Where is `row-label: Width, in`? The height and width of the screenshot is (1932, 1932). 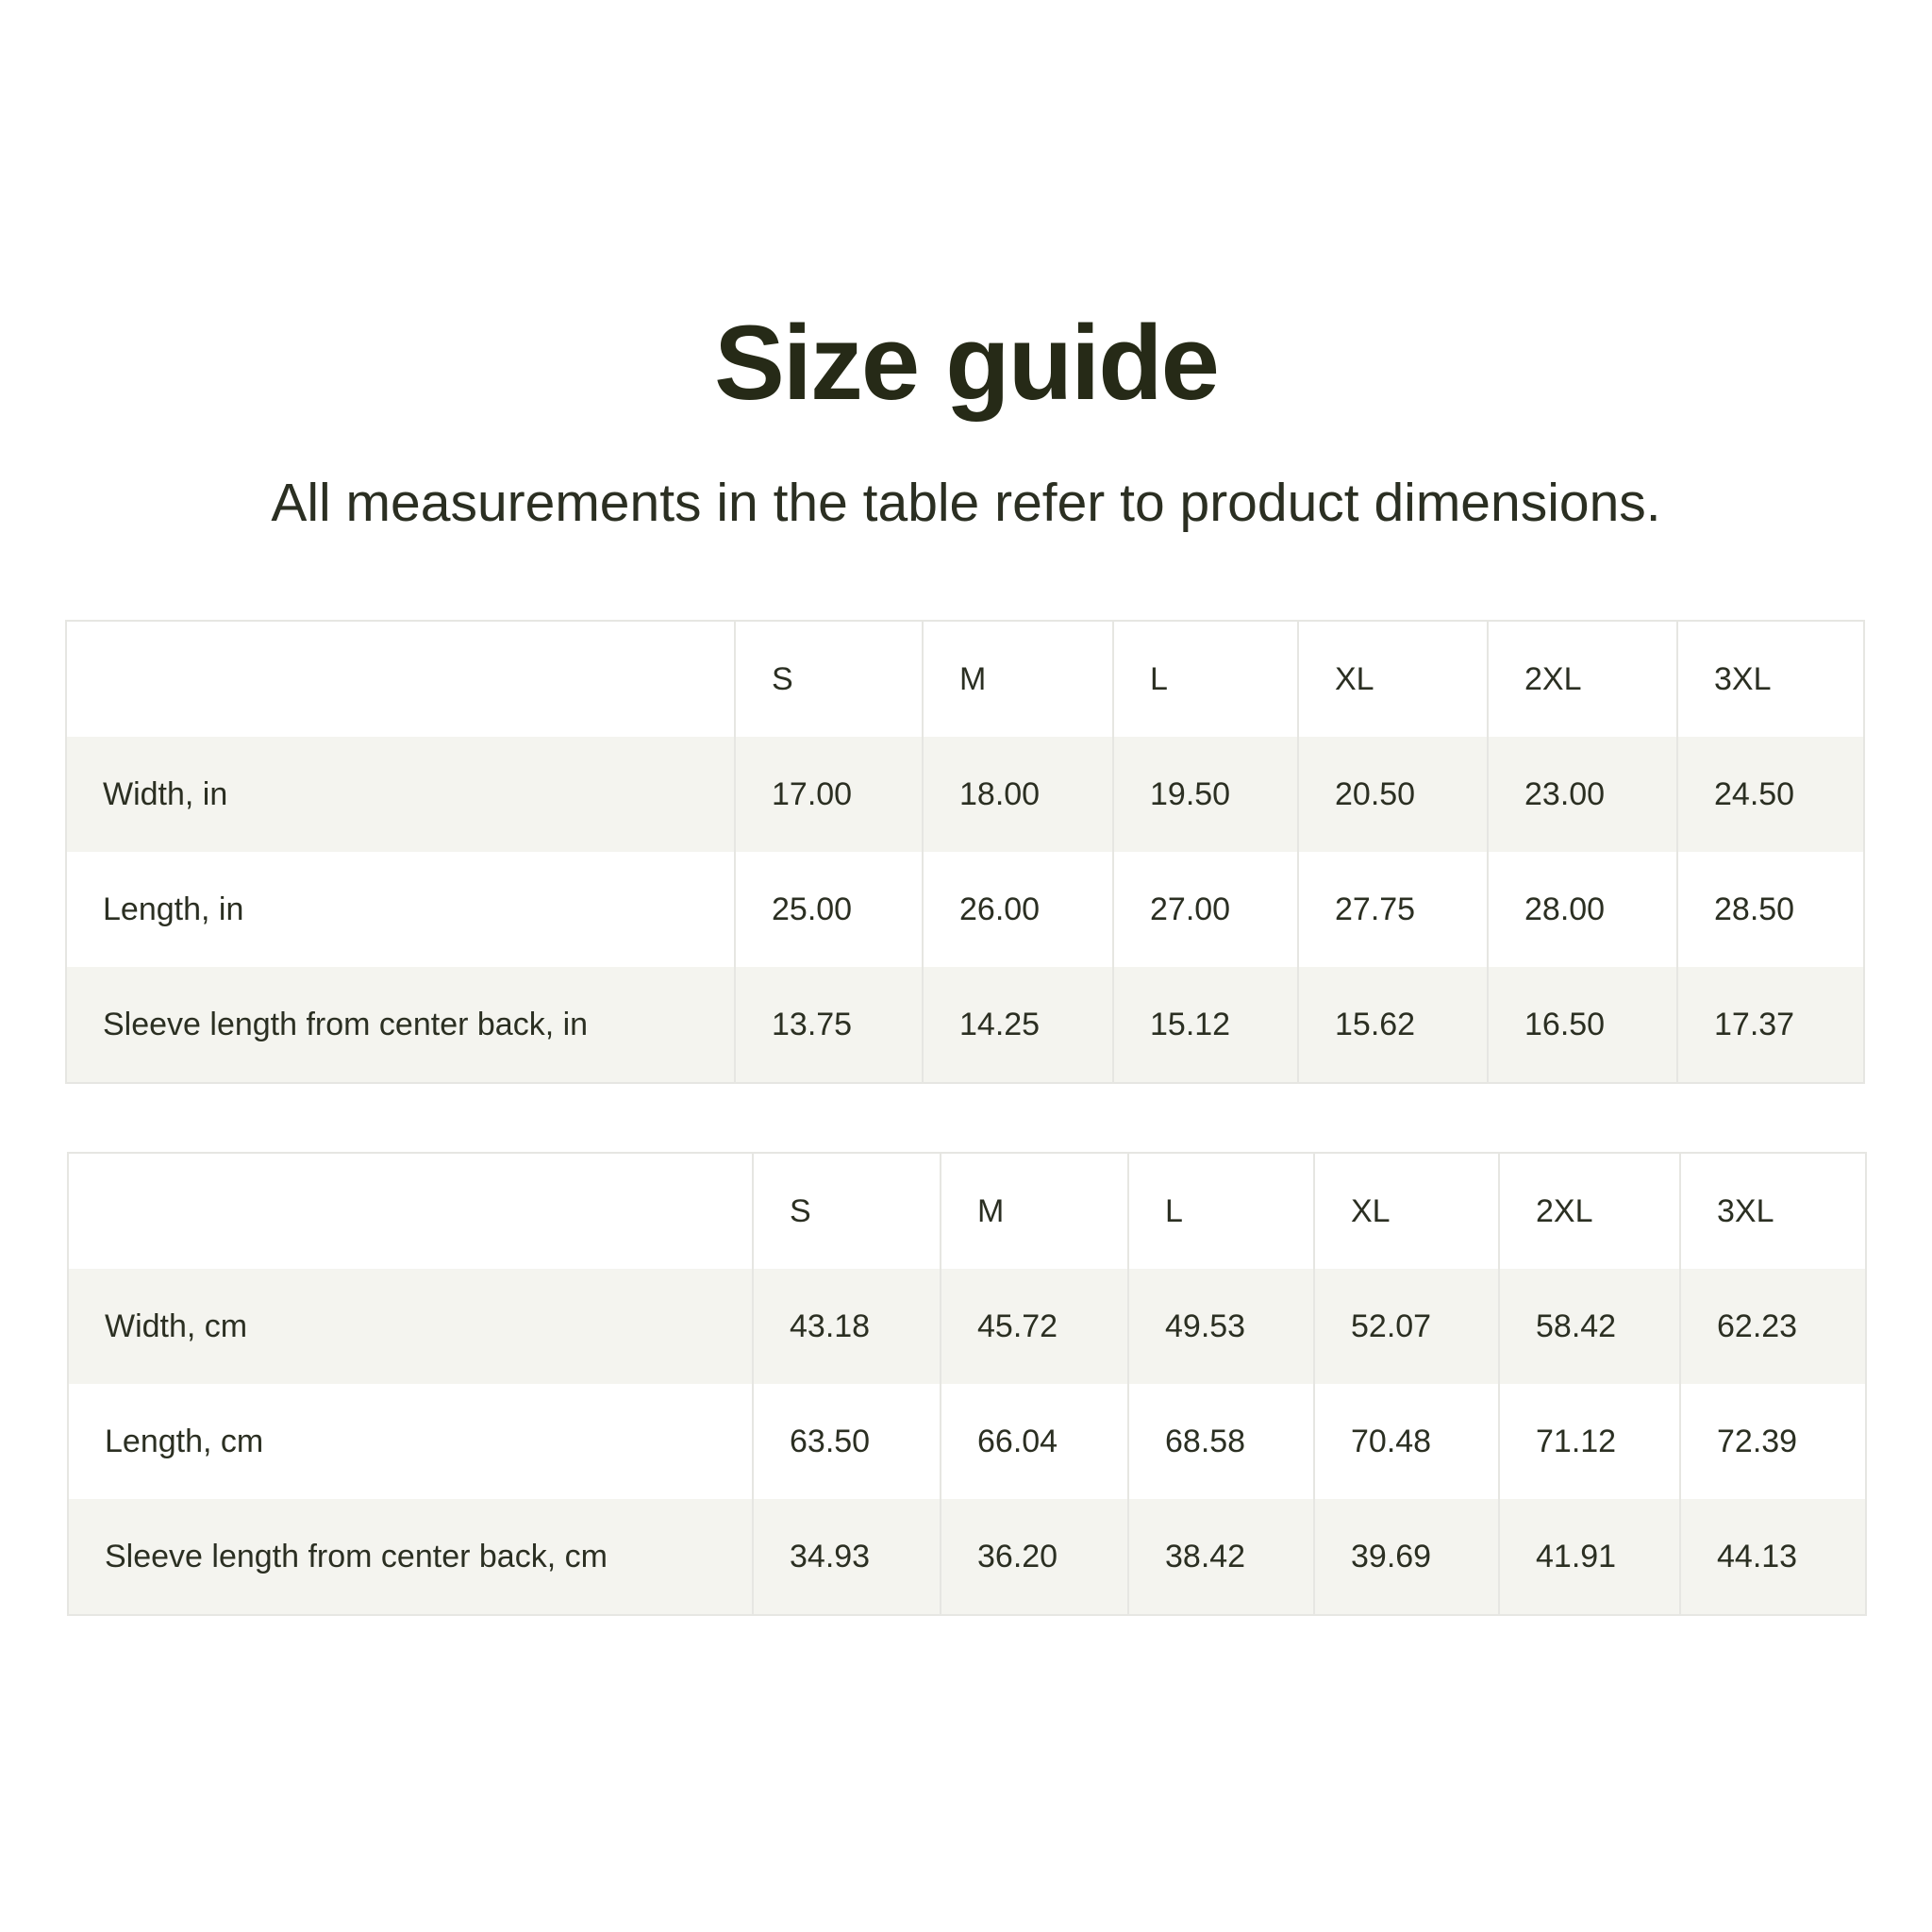 row-label: Width, in is located at coordinates (401, 795).